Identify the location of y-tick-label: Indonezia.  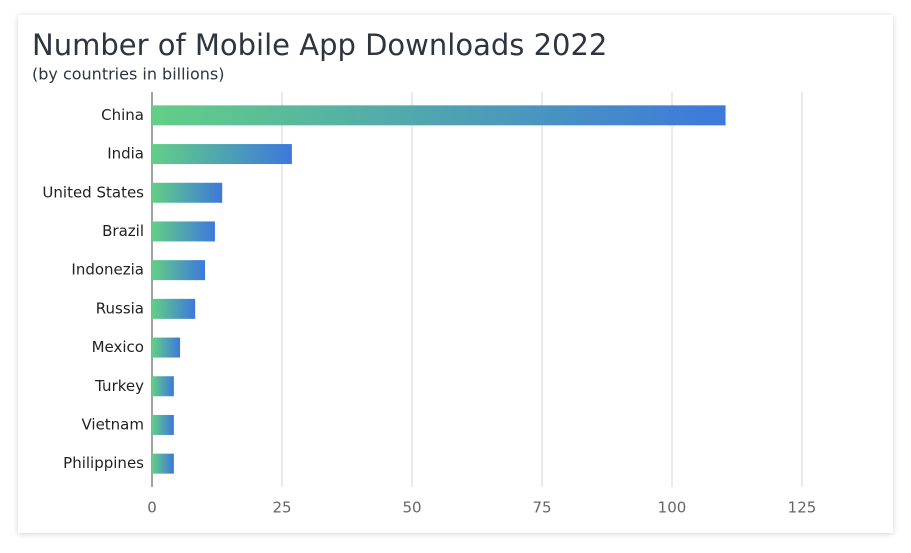
(107, 270).